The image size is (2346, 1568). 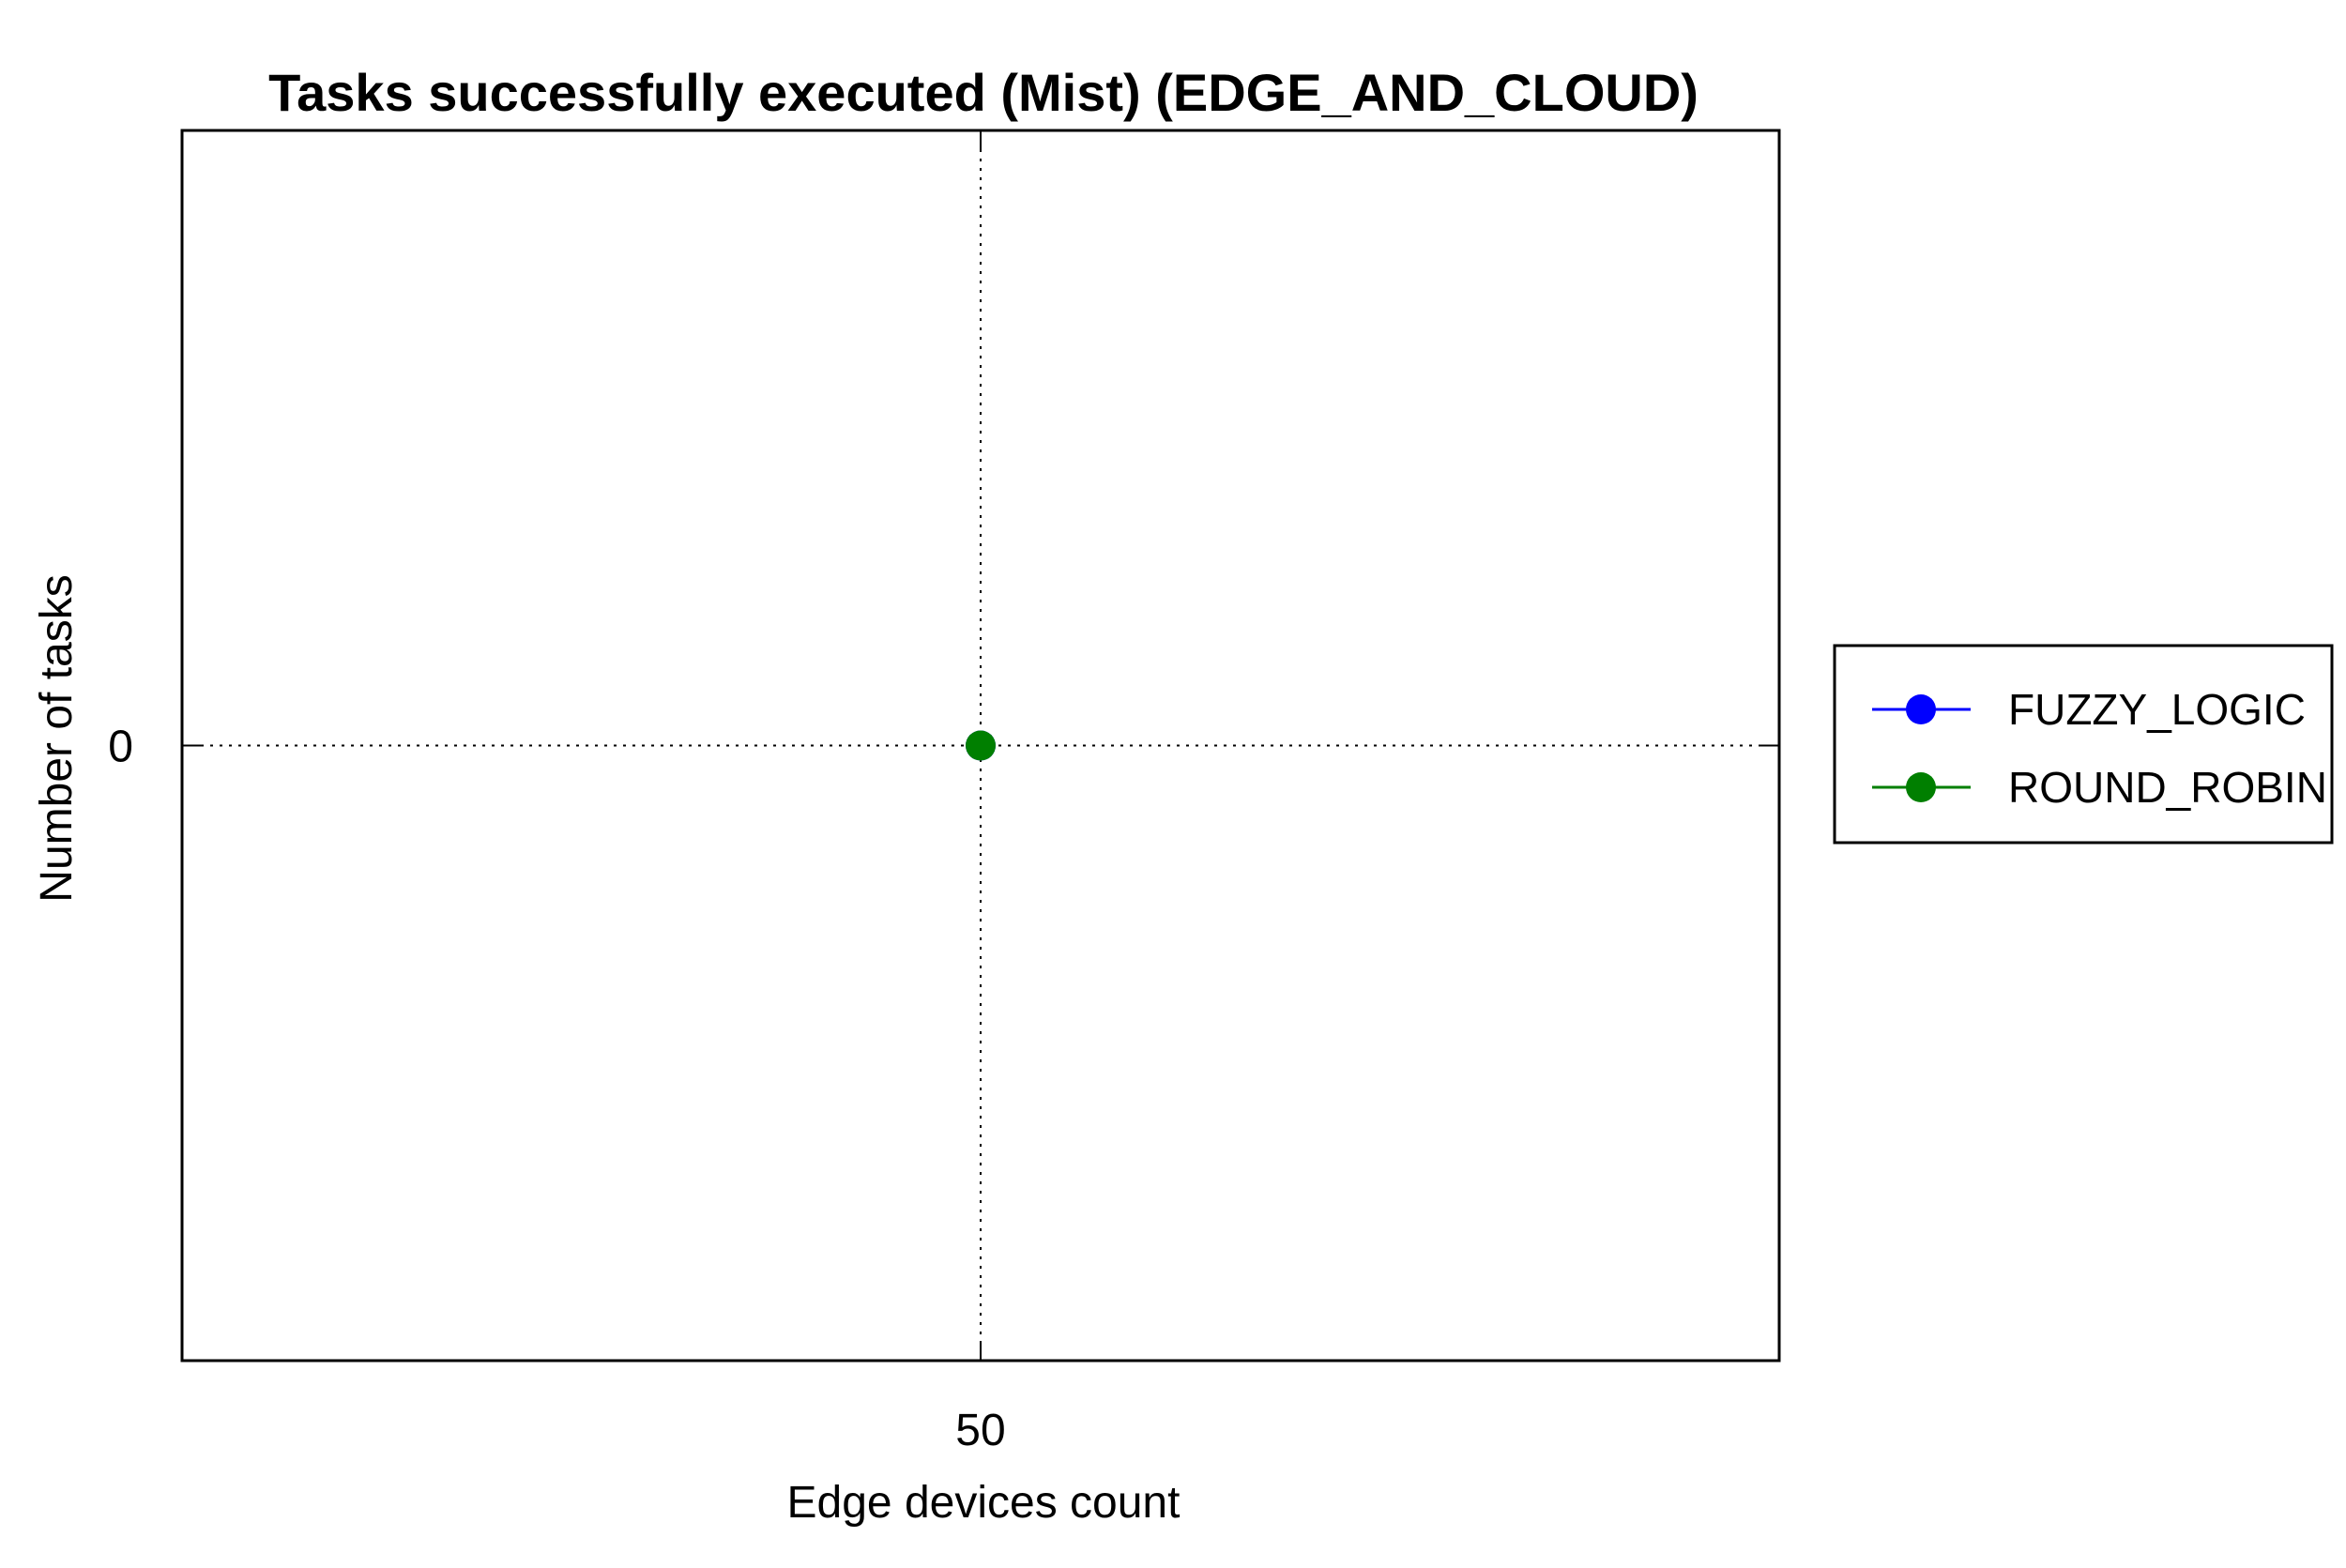 I want to click on y-axis-label: Number of tasks, so click(x=57, y=738).